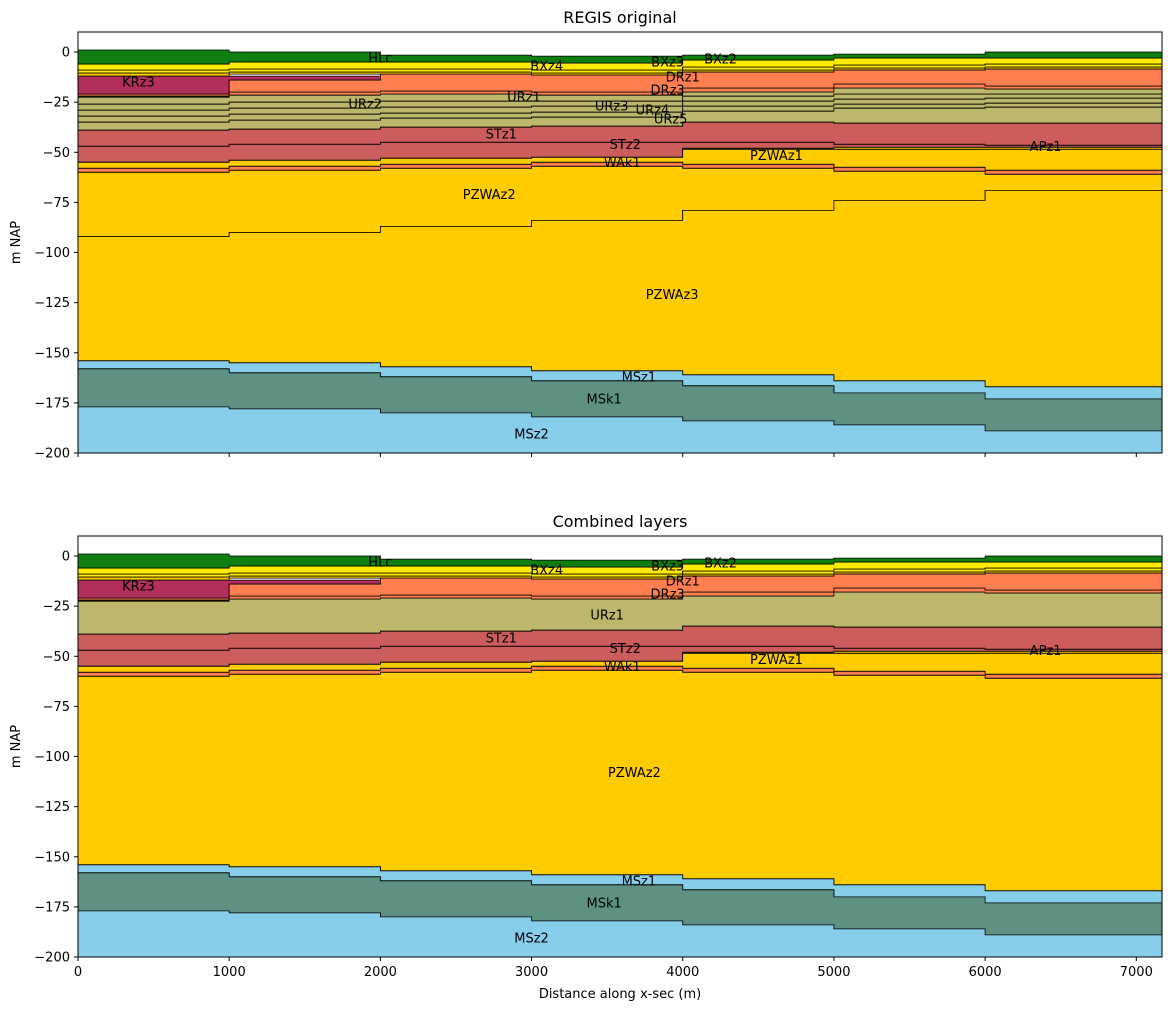 This screenshot has height=1009, width=1172. Describe the element at coordinates (672, 295) in the screenshot. I see `layer-label-pzwaz3: PZWAz3` at that location.